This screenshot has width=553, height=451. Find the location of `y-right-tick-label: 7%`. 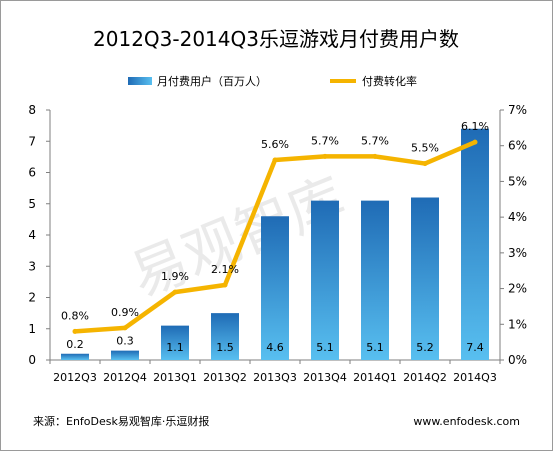

y-right-tick-label: 7% is located at coordinates (517, 110).